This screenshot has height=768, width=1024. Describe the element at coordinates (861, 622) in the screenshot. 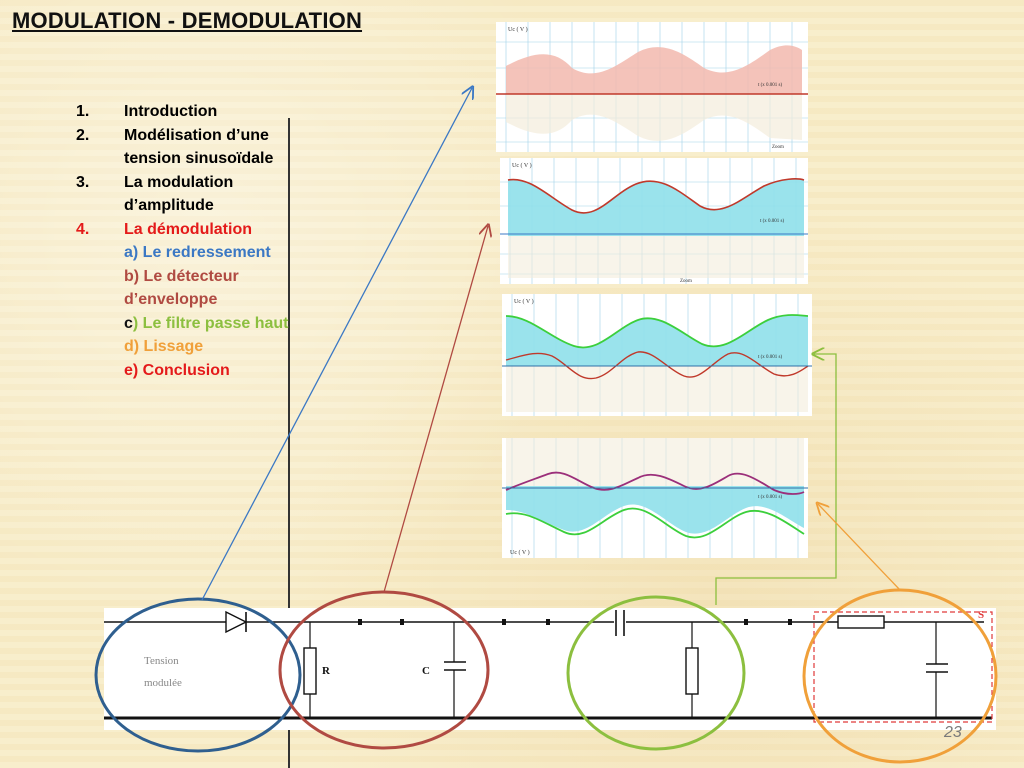

I see `resistor-series` at that location.